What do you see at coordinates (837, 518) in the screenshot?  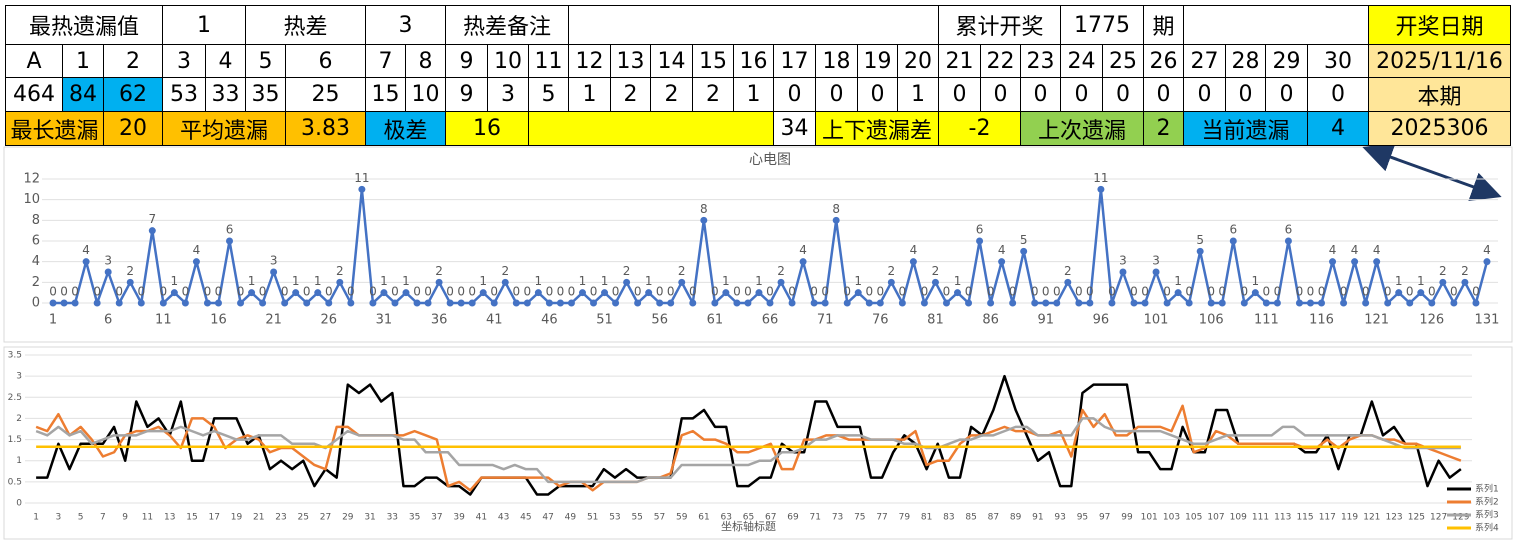 I see `x-tick-label: 73` at bounding box center [837, 518].